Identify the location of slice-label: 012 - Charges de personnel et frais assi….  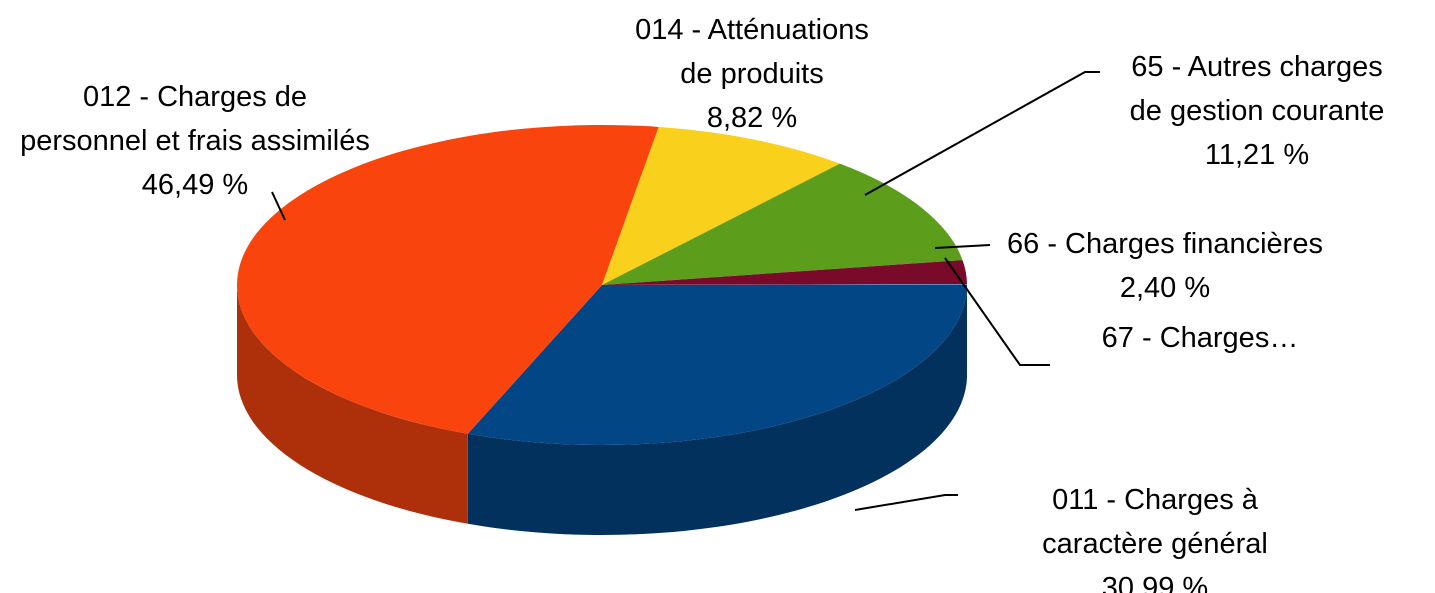
(202, 141).